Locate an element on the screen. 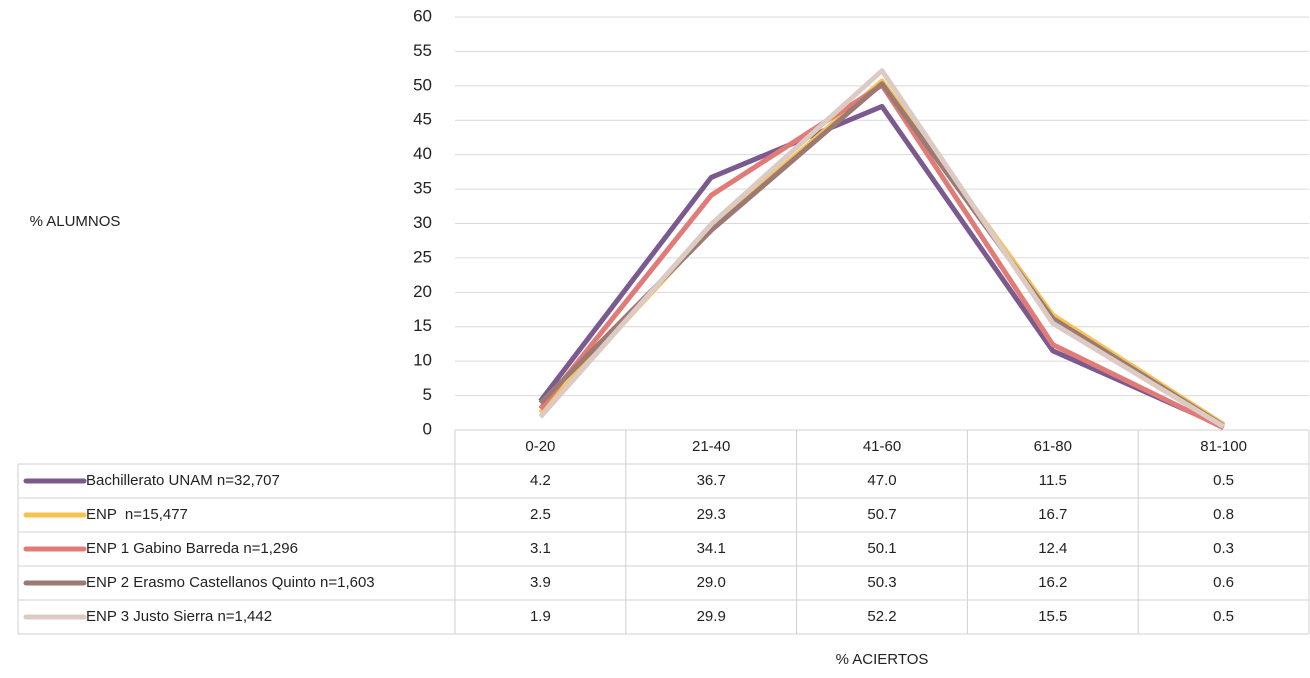 The image size is (1310, 678). x-axis-label: % ACIERTOS is located at coordinates (882, 659).